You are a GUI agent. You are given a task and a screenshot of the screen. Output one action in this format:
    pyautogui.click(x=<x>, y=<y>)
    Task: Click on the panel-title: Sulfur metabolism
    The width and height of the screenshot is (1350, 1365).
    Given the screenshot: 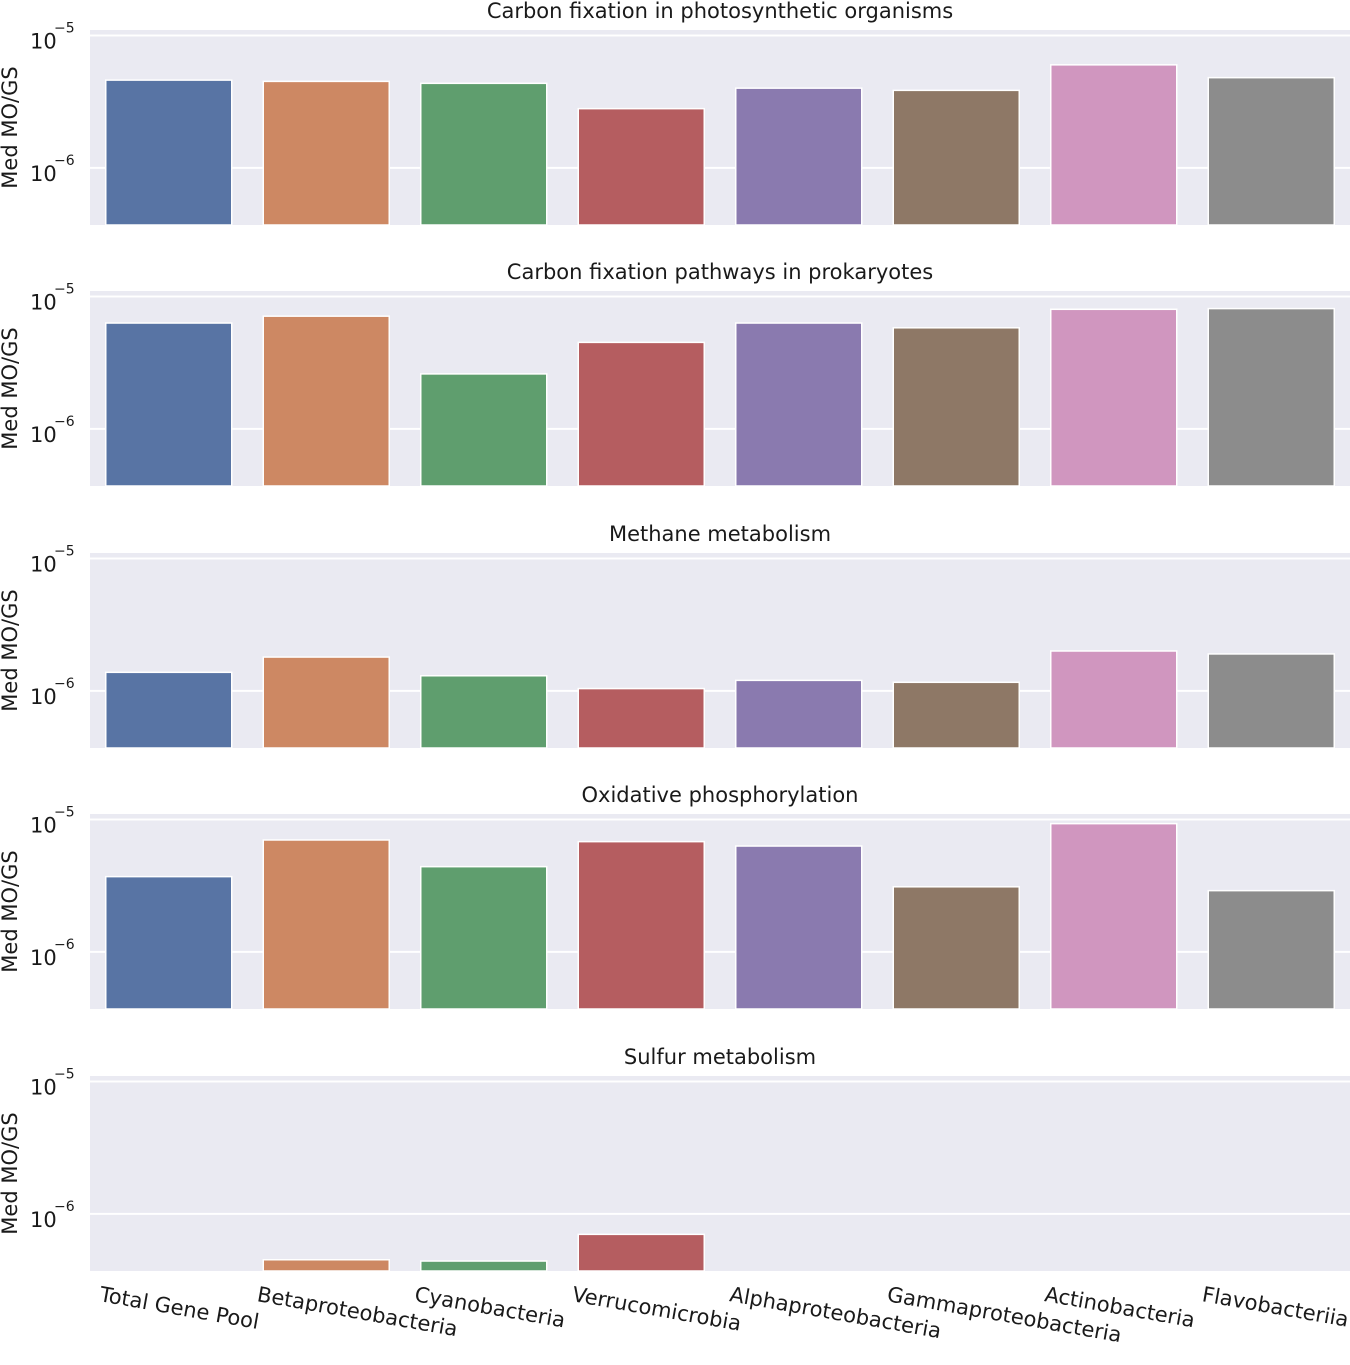 What is the action you would take?
    pyautogui.click(x=720, y=1057)
    